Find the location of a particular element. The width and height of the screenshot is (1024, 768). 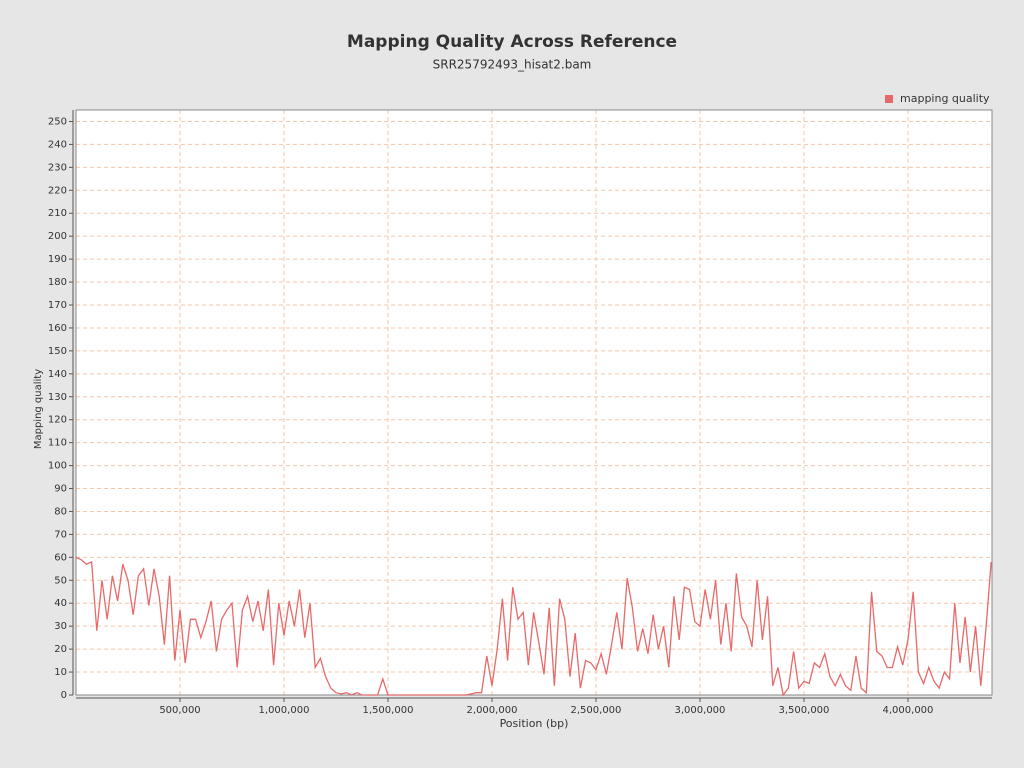

y-tick-label: 30 is located at coordinates (60, 626).